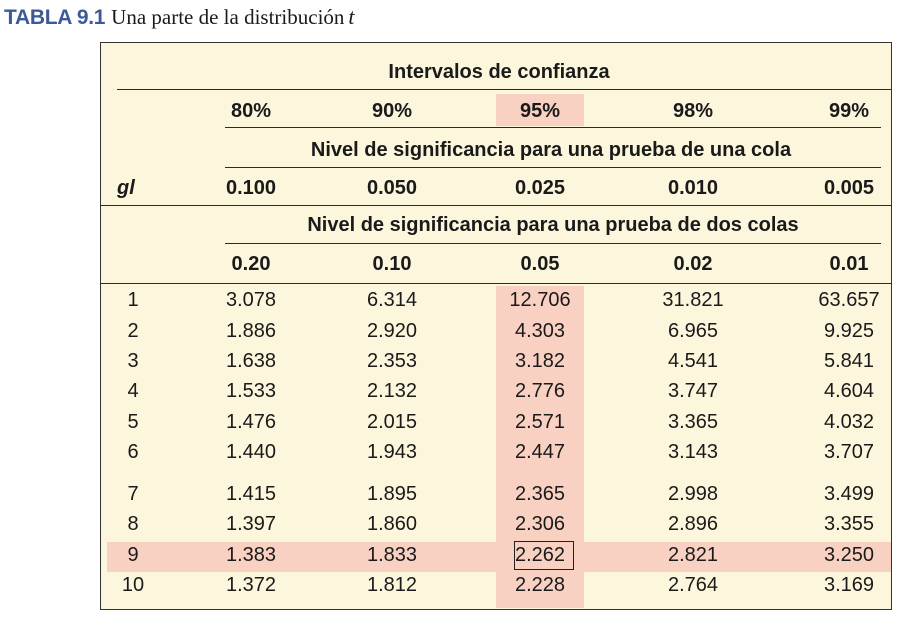 This screenshot has height=618, width=907. What do you see at coordinates (540, 555) in the screenshot?
I see `table-cell: 2.262` at bounding box center [540, 555].